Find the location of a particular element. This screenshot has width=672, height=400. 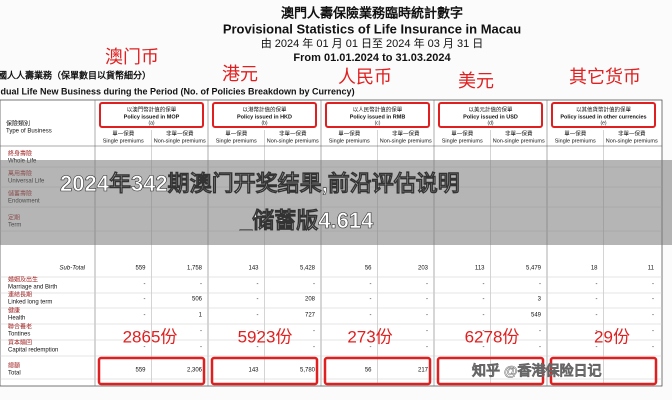

group-zh: 以港幣計值的保單 is located at coordinates (264, 109).